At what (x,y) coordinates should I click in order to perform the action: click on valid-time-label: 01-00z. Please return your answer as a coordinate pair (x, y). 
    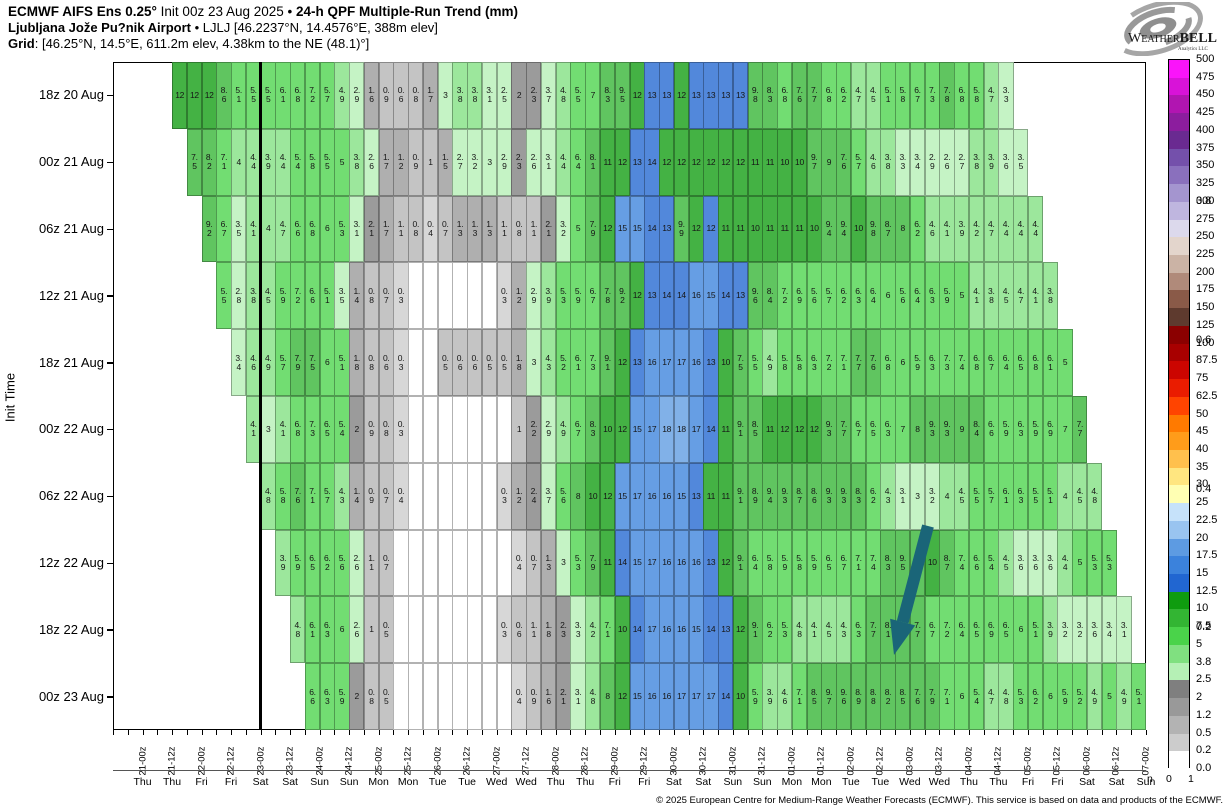
    Looking at the image, I should click on (792, 761).